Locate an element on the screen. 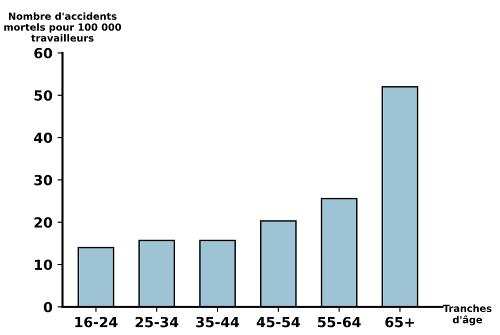 This screenshot has width=500, height=335. y-axis-title: Nombre d'accidents mortels pour 100 000 travailleurs is located at coordinates (63, 27).